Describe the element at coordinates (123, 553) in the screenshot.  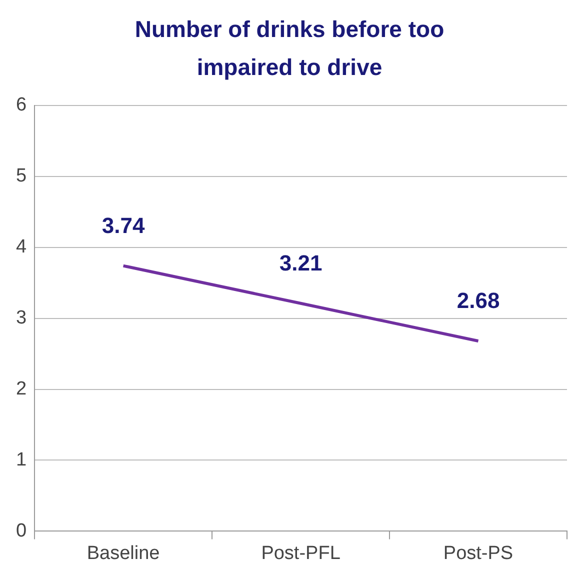
I see `x-tick-label: Baseline` at that location.